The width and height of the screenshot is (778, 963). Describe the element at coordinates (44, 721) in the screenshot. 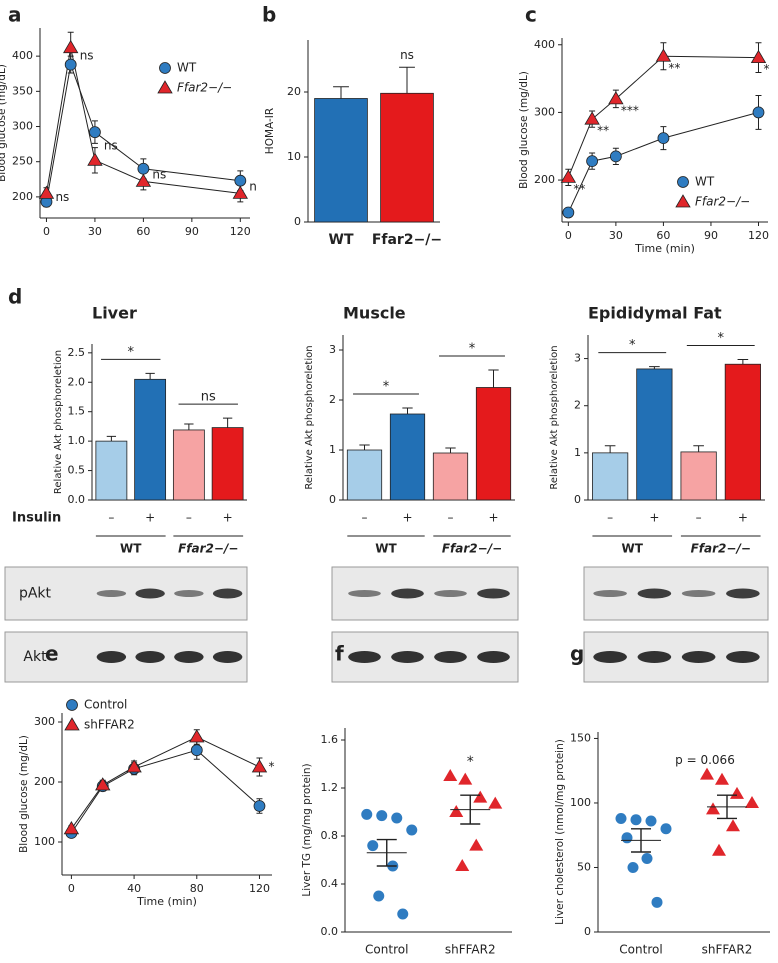

I see `y-tick-label: 300` at that location.